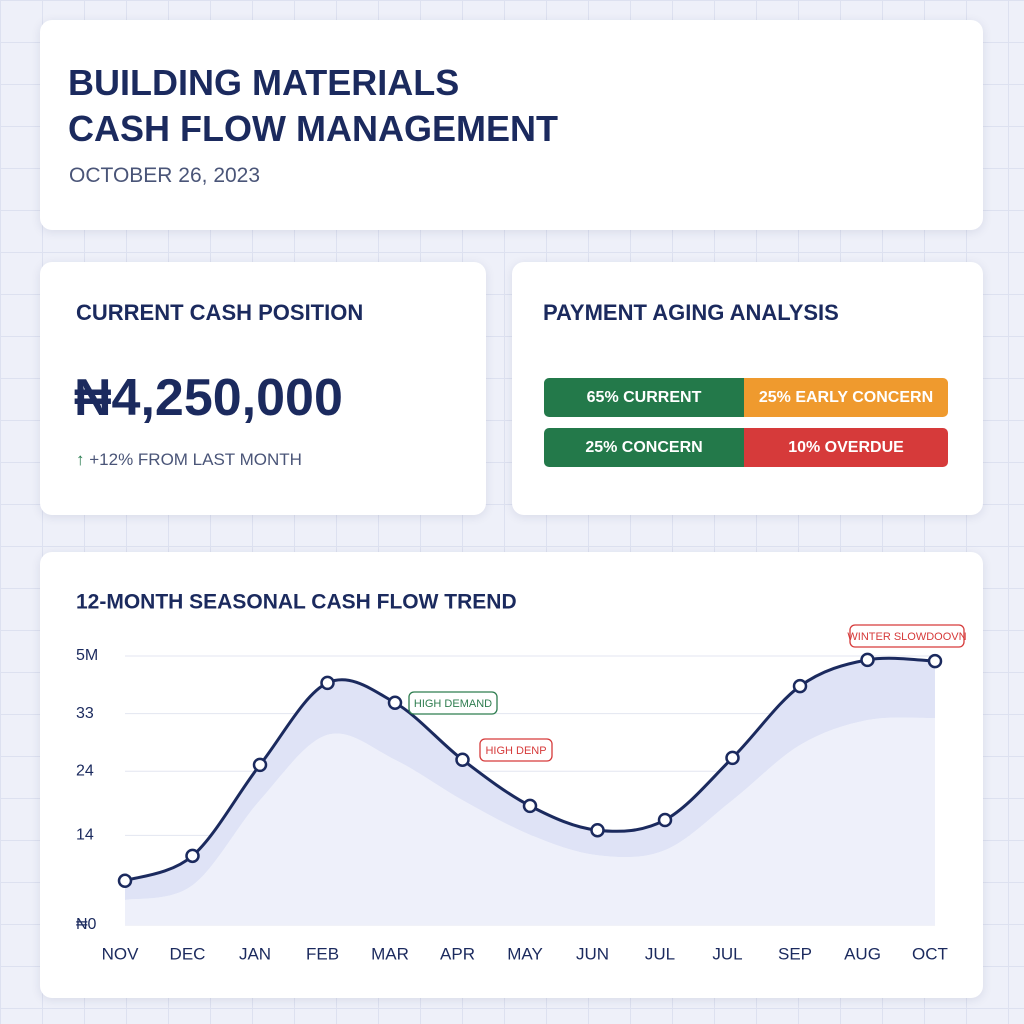 This screenshot has height=1024, width=1024. What do you see at coordinates (86, 924) in the screenshot?
I see `y-tick-label: ₦0` at bounding box center [86, 924].